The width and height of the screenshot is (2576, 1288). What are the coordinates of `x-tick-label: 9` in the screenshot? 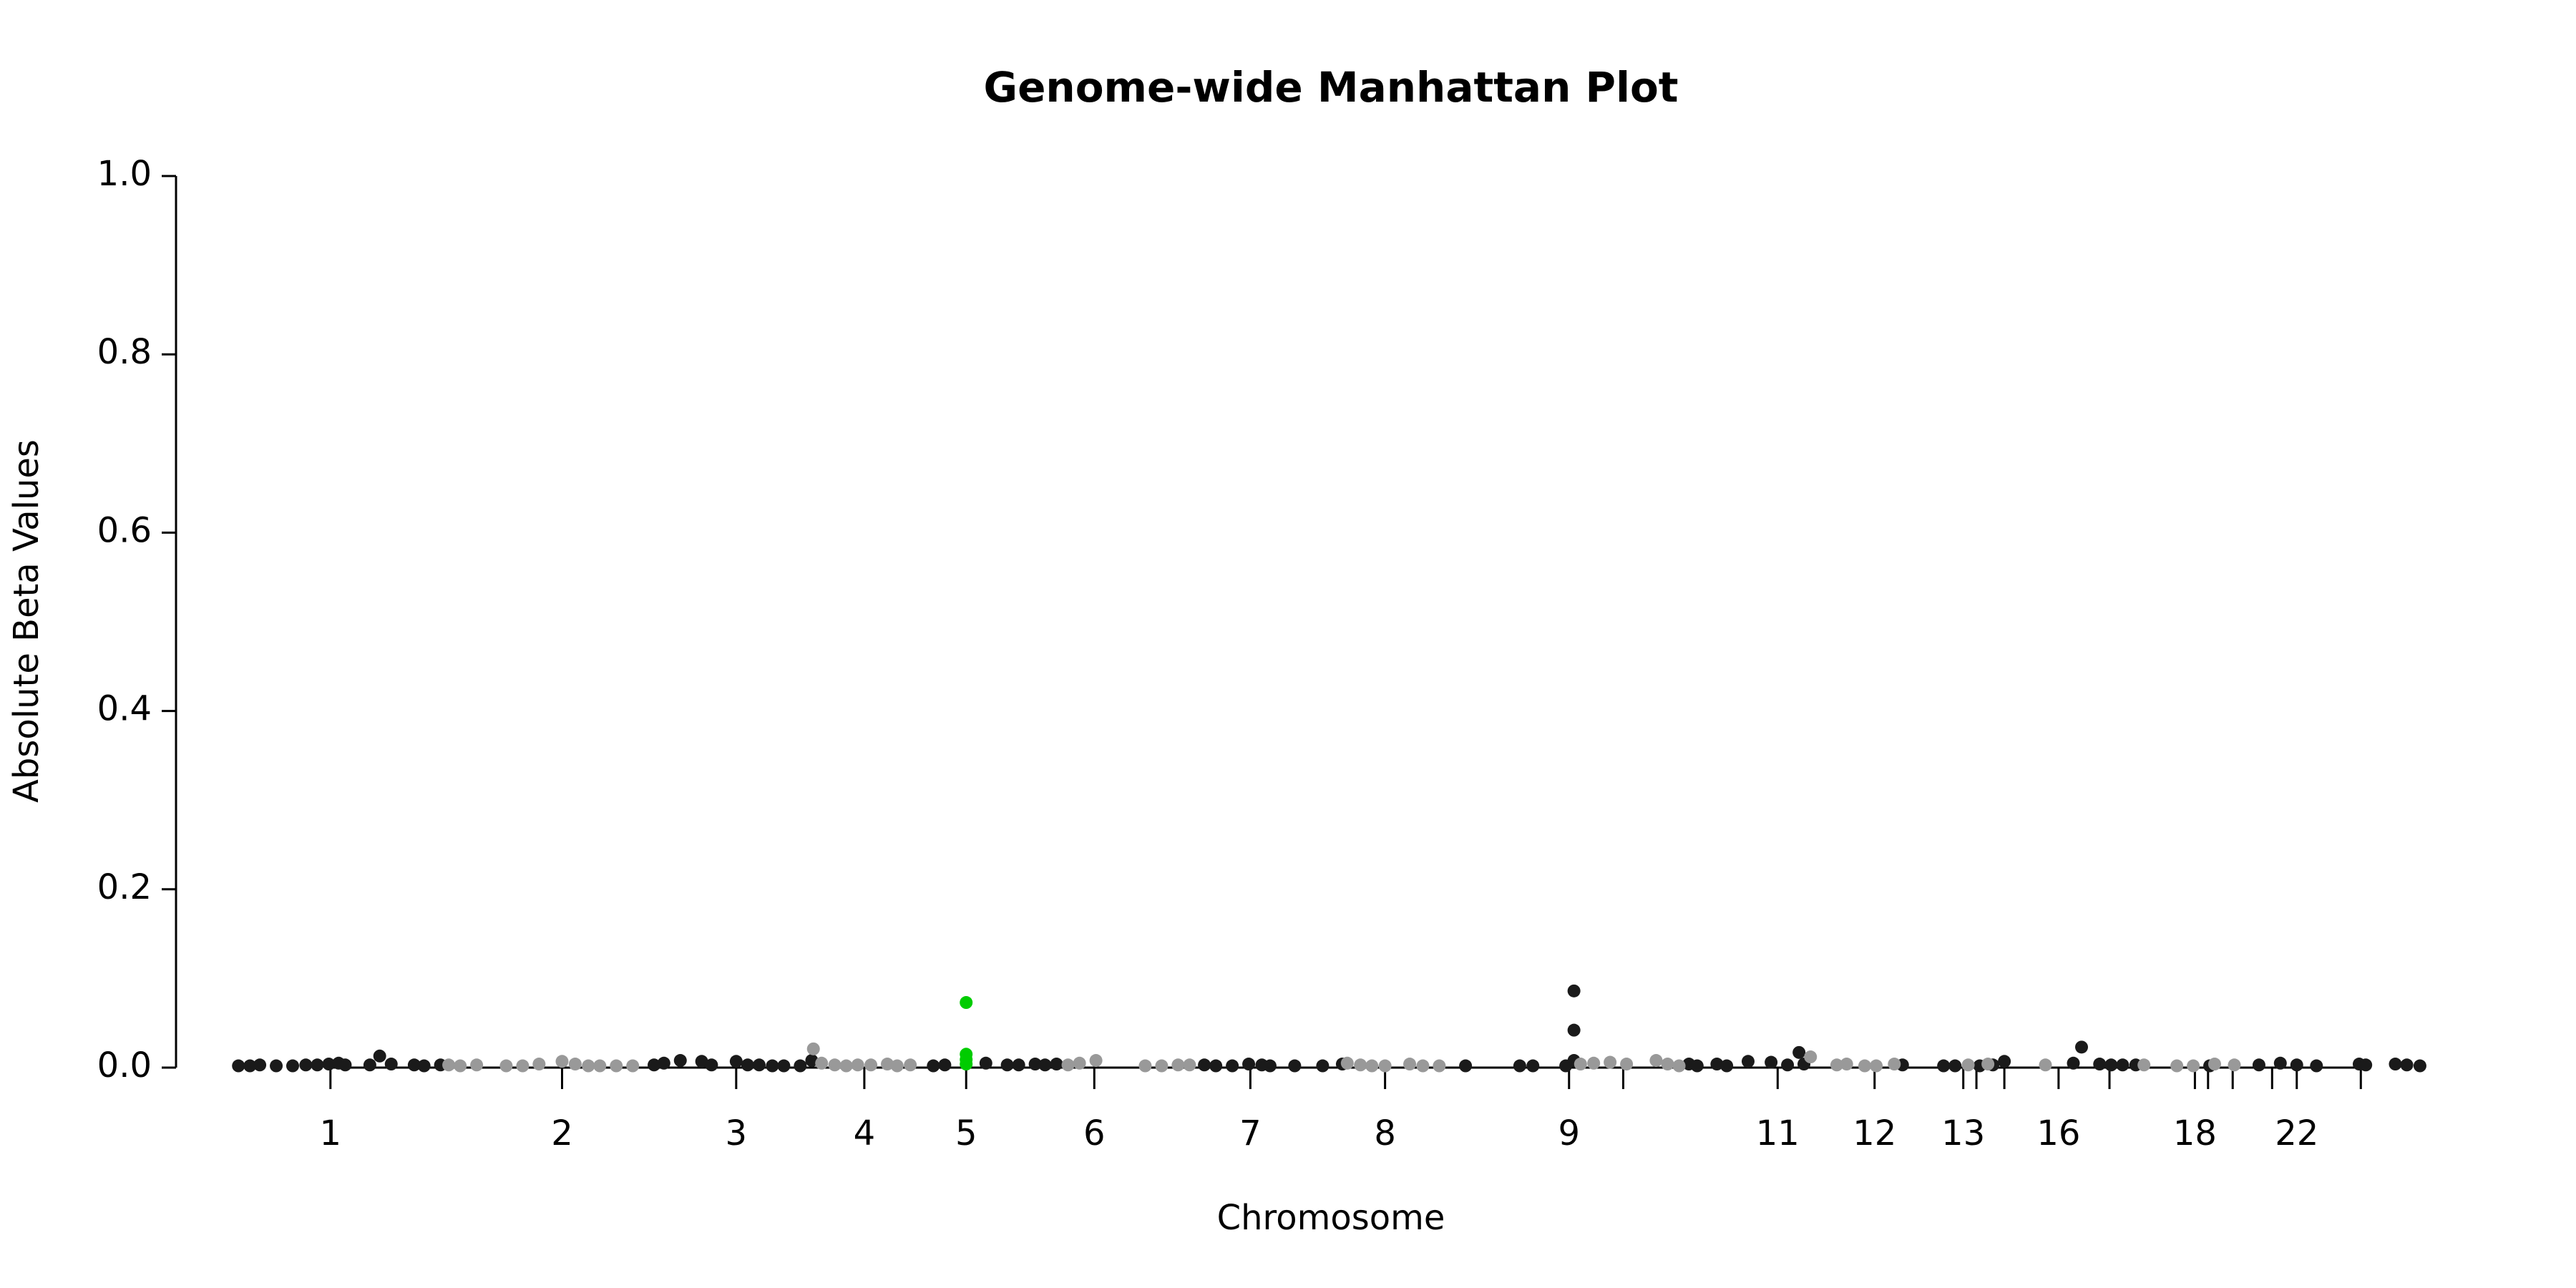 It's located at (1569, 1133).